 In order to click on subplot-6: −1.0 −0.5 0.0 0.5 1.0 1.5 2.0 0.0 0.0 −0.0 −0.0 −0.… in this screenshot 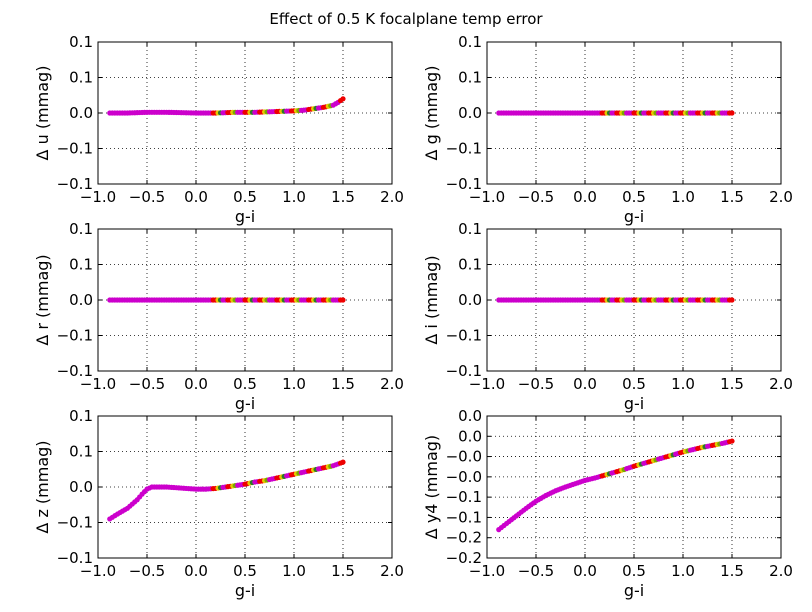, I will do `click(607, 503)`.